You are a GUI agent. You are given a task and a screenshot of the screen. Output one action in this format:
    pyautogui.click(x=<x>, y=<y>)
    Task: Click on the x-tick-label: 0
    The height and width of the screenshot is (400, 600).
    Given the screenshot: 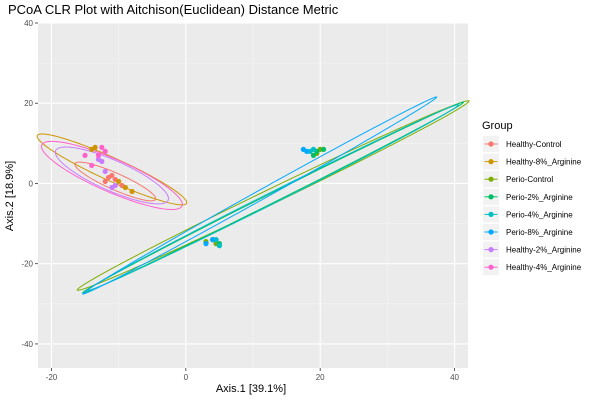 What is the action you would take?
    pyautogui.click(x=186, y=377)
    